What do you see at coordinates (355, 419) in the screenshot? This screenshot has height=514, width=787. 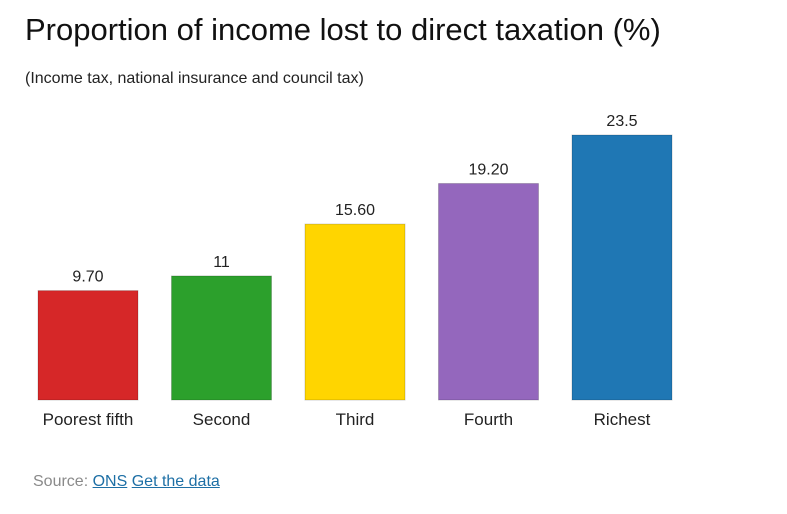 I see `category-label: Third` at bounding box center [355, 419].